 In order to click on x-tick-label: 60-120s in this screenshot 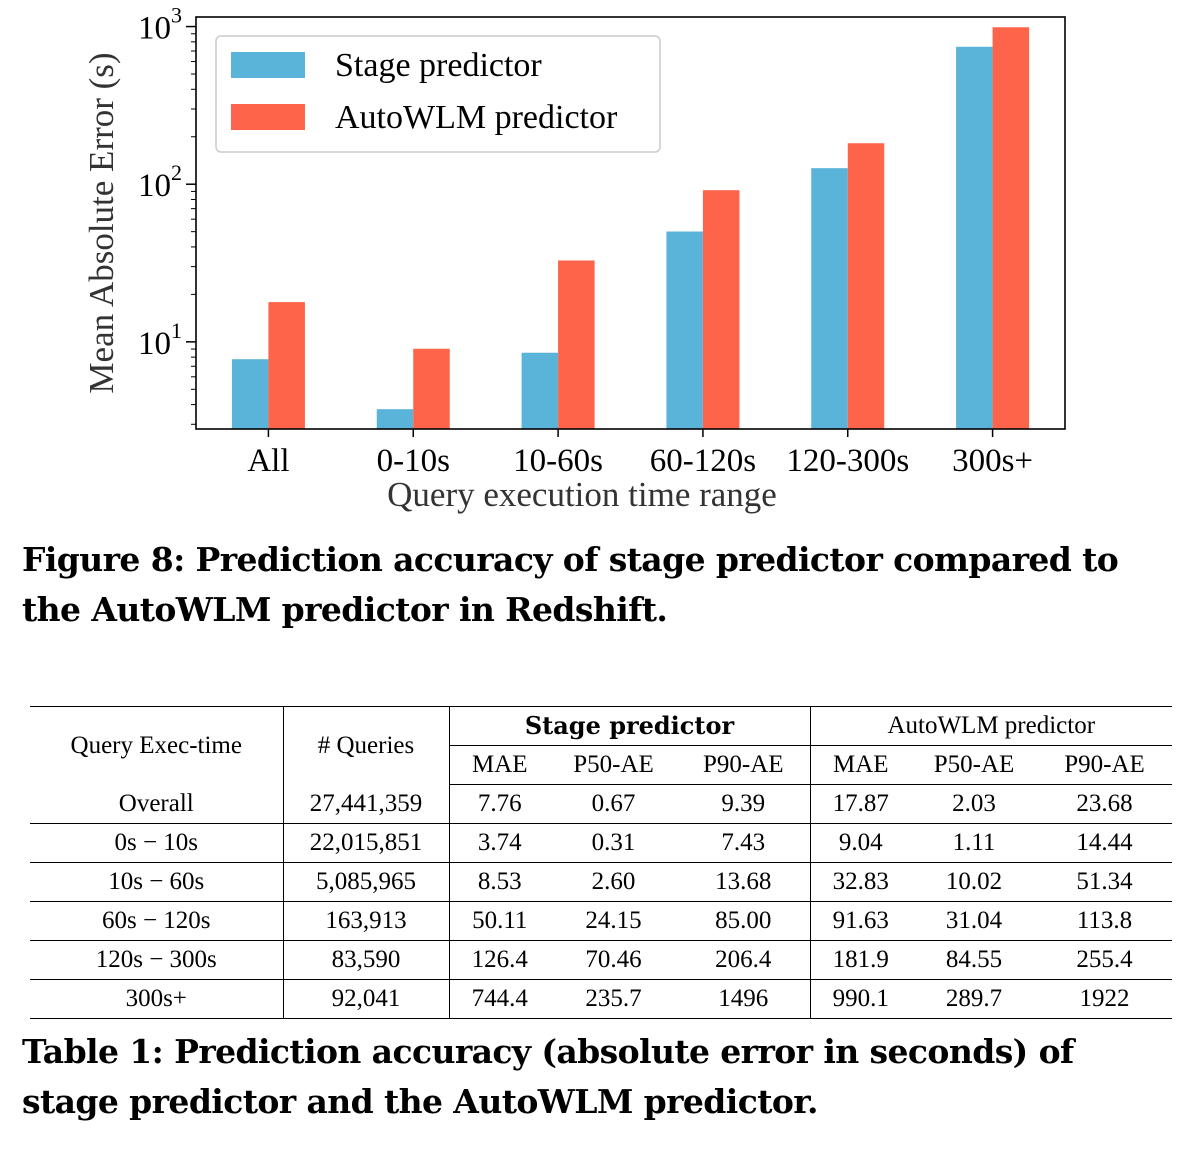, I will do `click(703, 461)`.